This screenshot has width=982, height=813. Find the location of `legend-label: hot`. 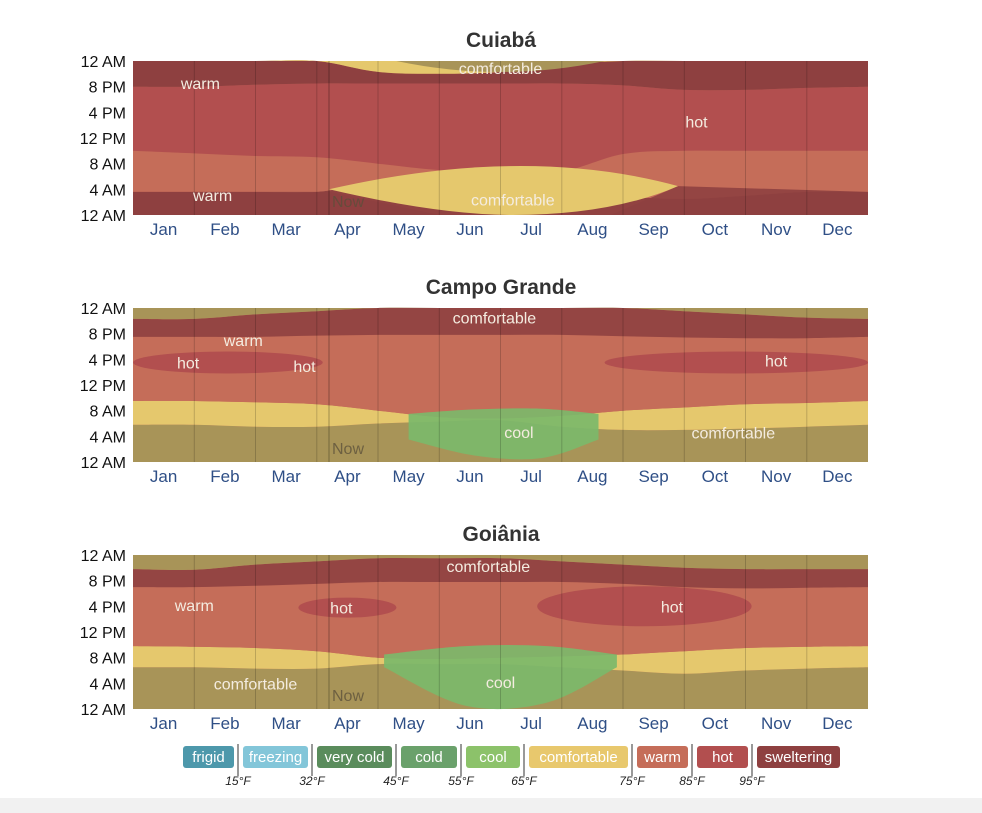

legend-label: hot is located at coordinates (723, 757).